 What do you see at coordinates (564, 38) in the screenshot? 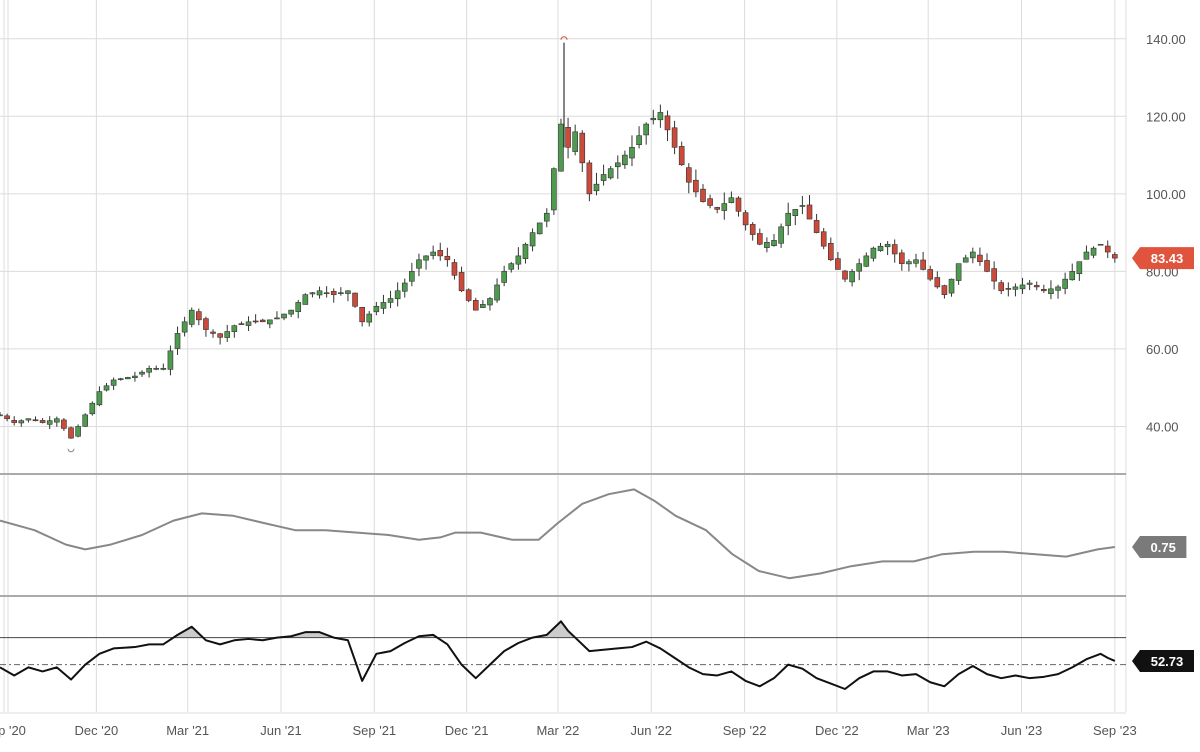
I see `high-marker` at bounding box center [564, 38].